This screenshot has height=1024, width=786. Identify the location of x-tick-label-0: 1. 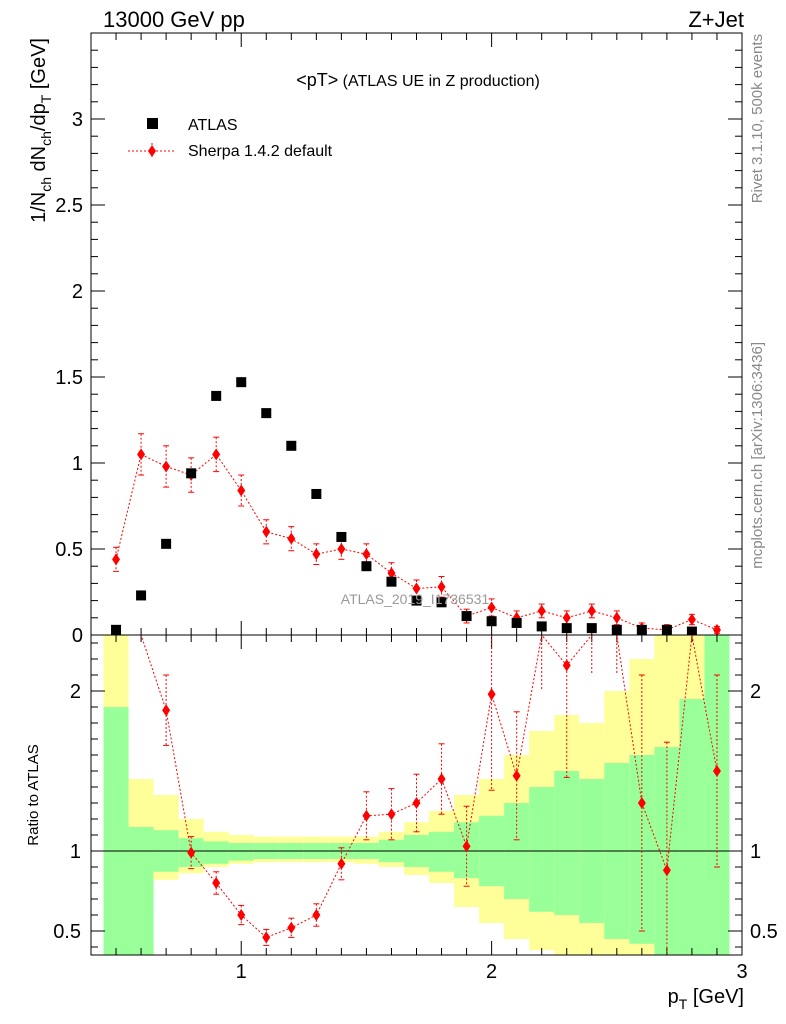
(241, 972).